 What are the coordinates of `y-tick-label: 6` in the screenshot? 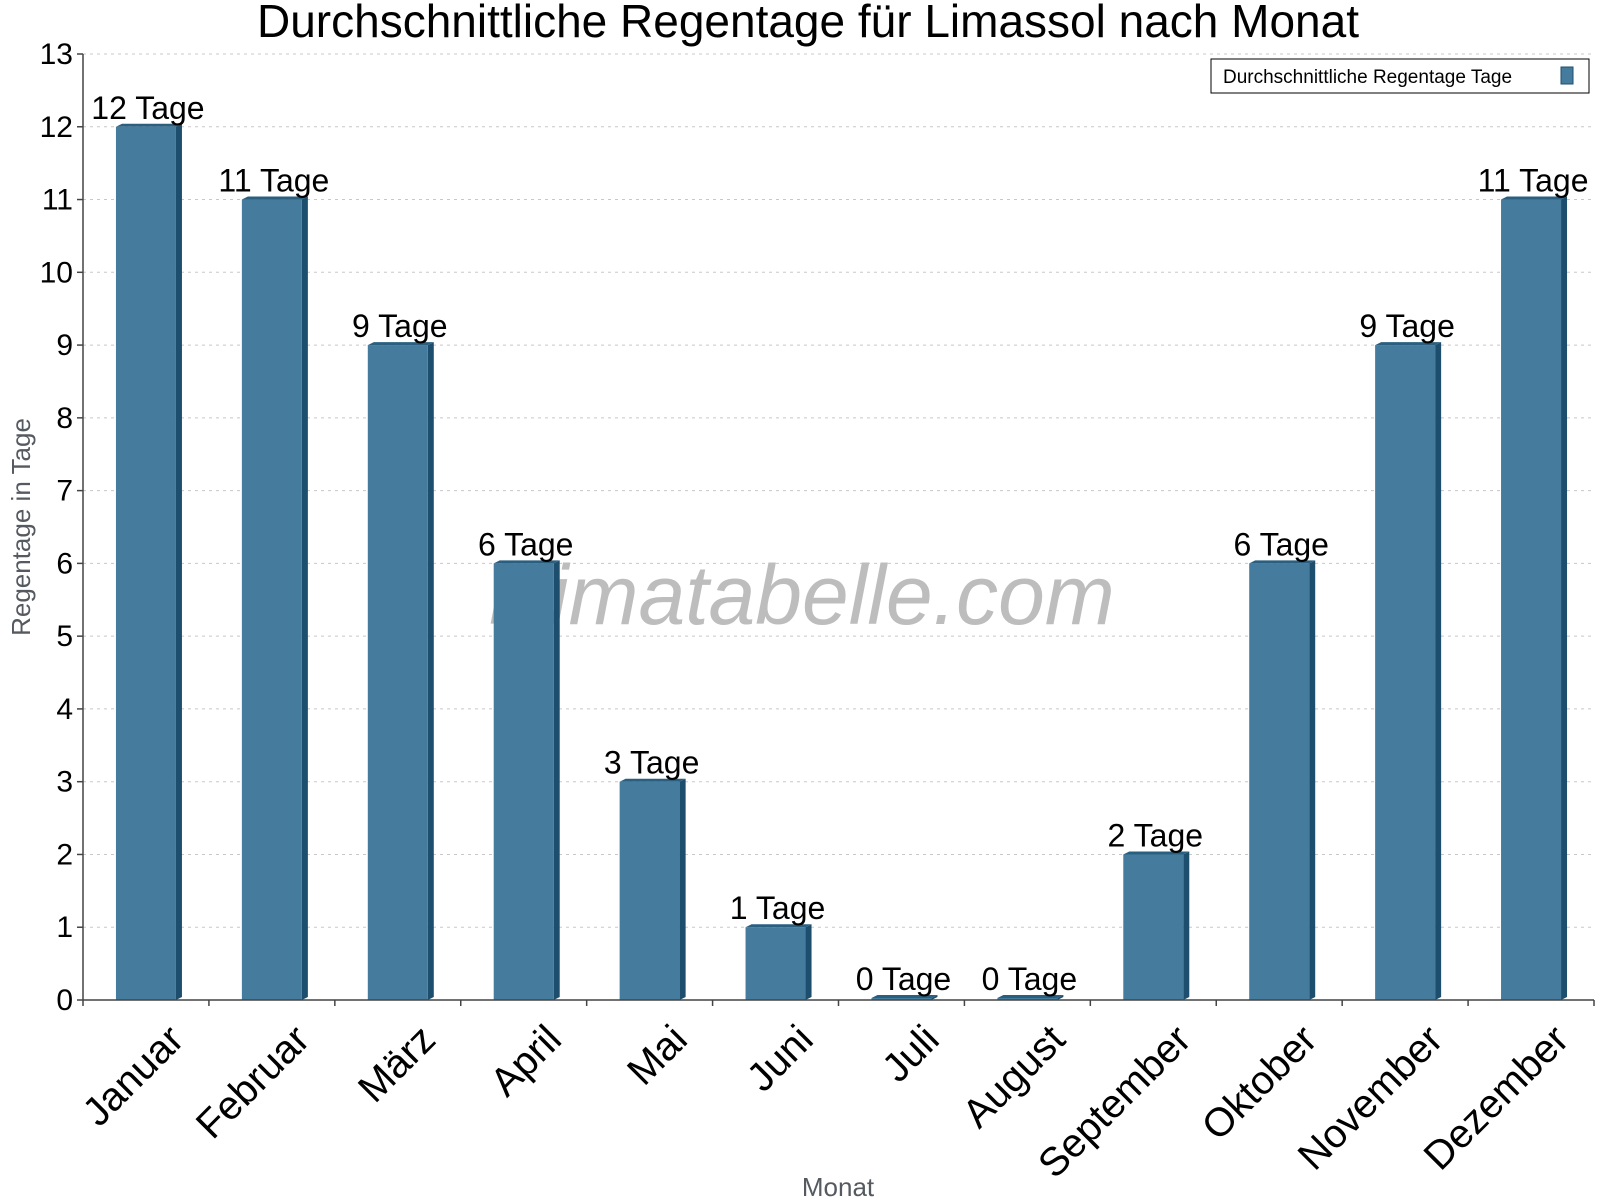 It's located at (64, 563).